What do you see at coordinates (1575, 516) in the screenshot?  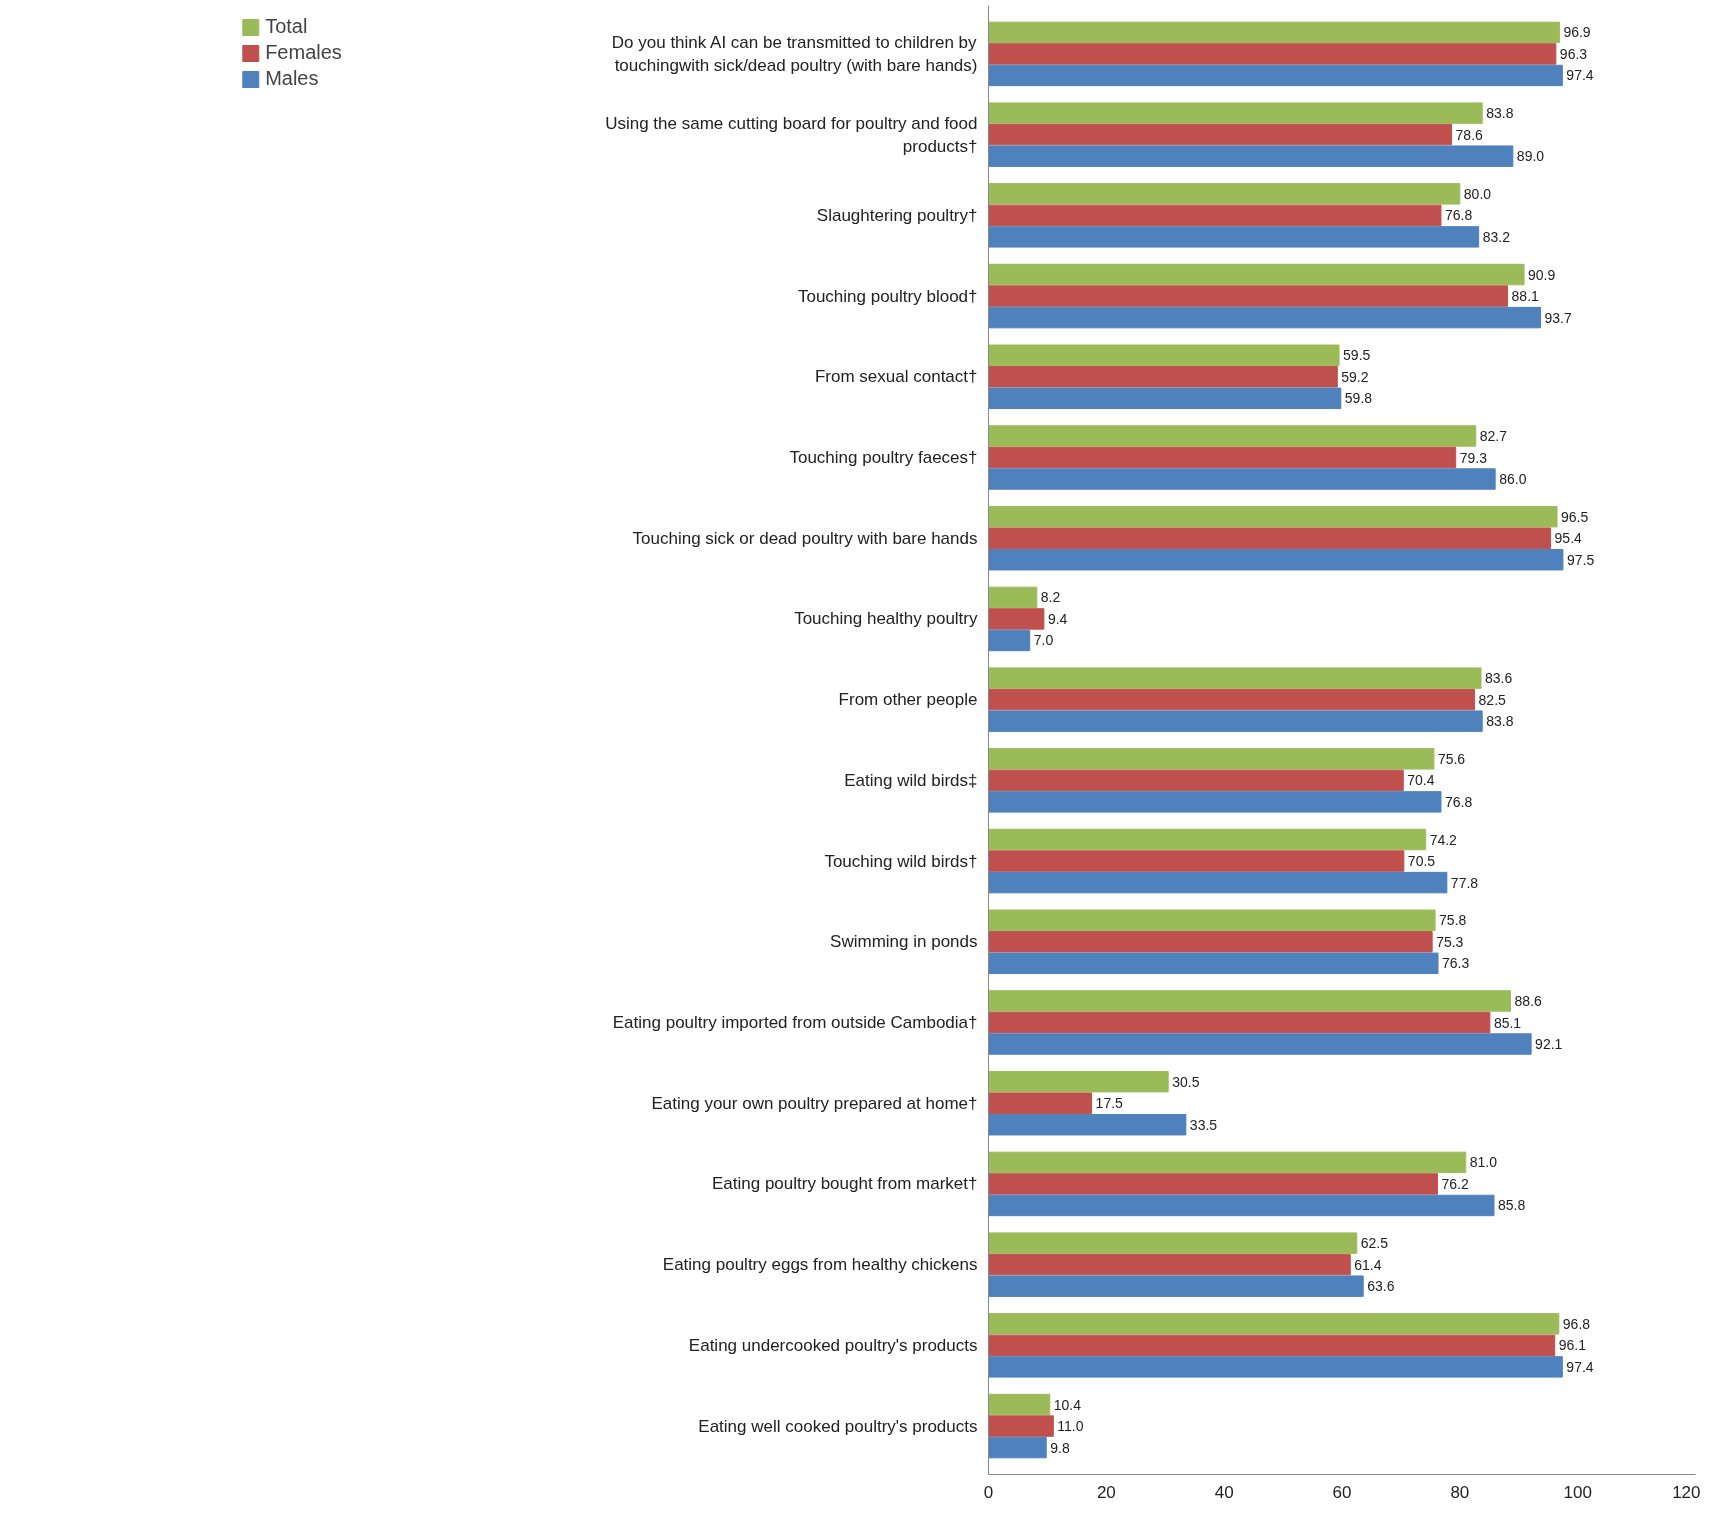 I see `data-label: 96.5` at bounding box center [1575, 516].